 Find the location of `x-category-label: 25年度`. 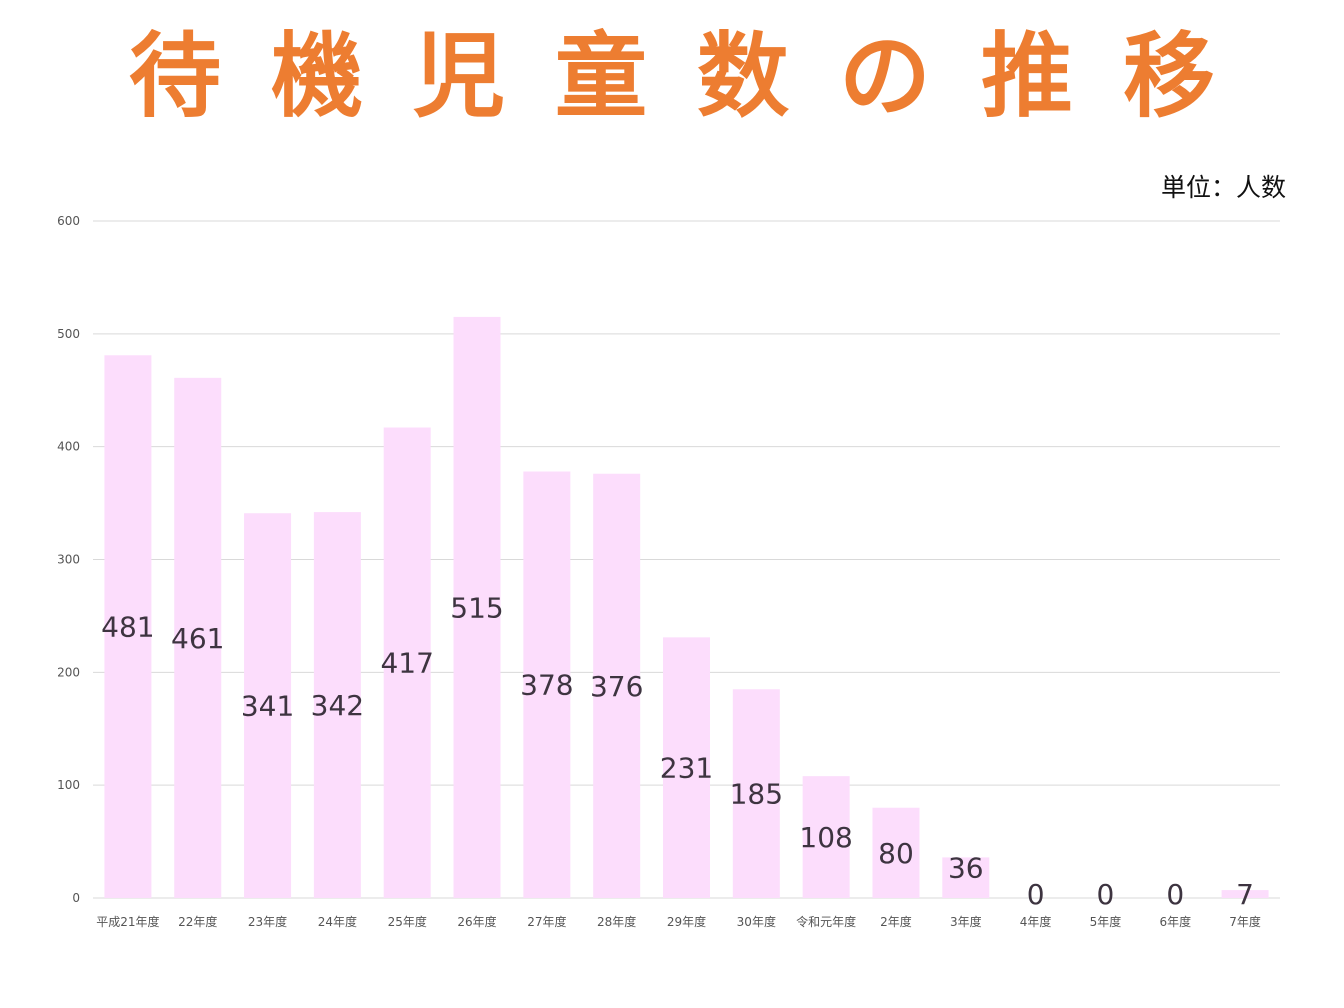

x-category-label: 25年度 is located at coordinates (407, 921).